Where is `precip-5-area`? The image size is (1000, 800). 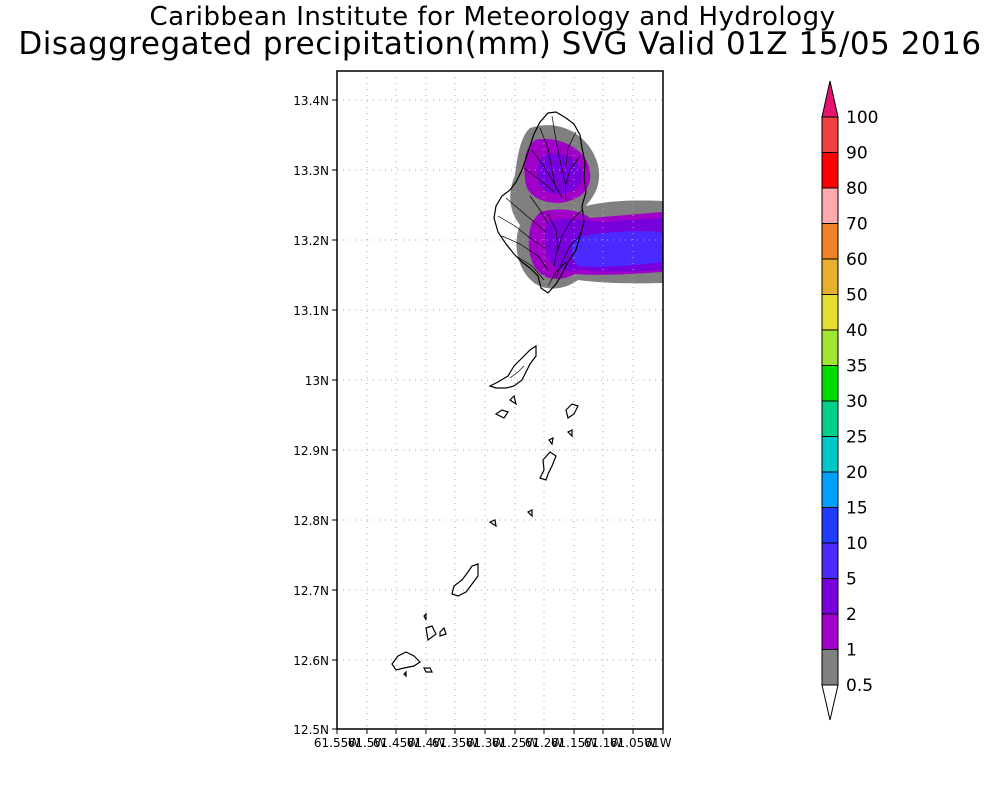
precip-5-area is located at coordinates (617, 249).